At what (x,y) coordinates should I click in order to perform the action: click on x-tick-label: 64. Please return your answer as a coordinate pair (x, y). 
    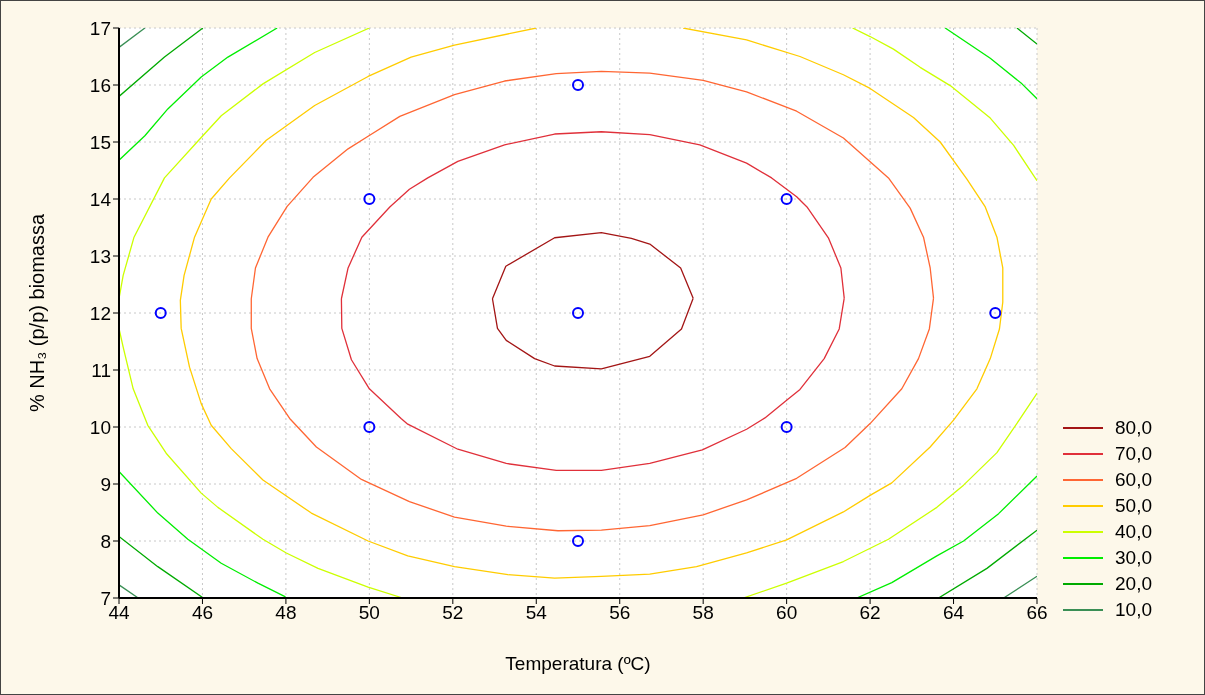
    Looking at the image, I should click on (953, 613).